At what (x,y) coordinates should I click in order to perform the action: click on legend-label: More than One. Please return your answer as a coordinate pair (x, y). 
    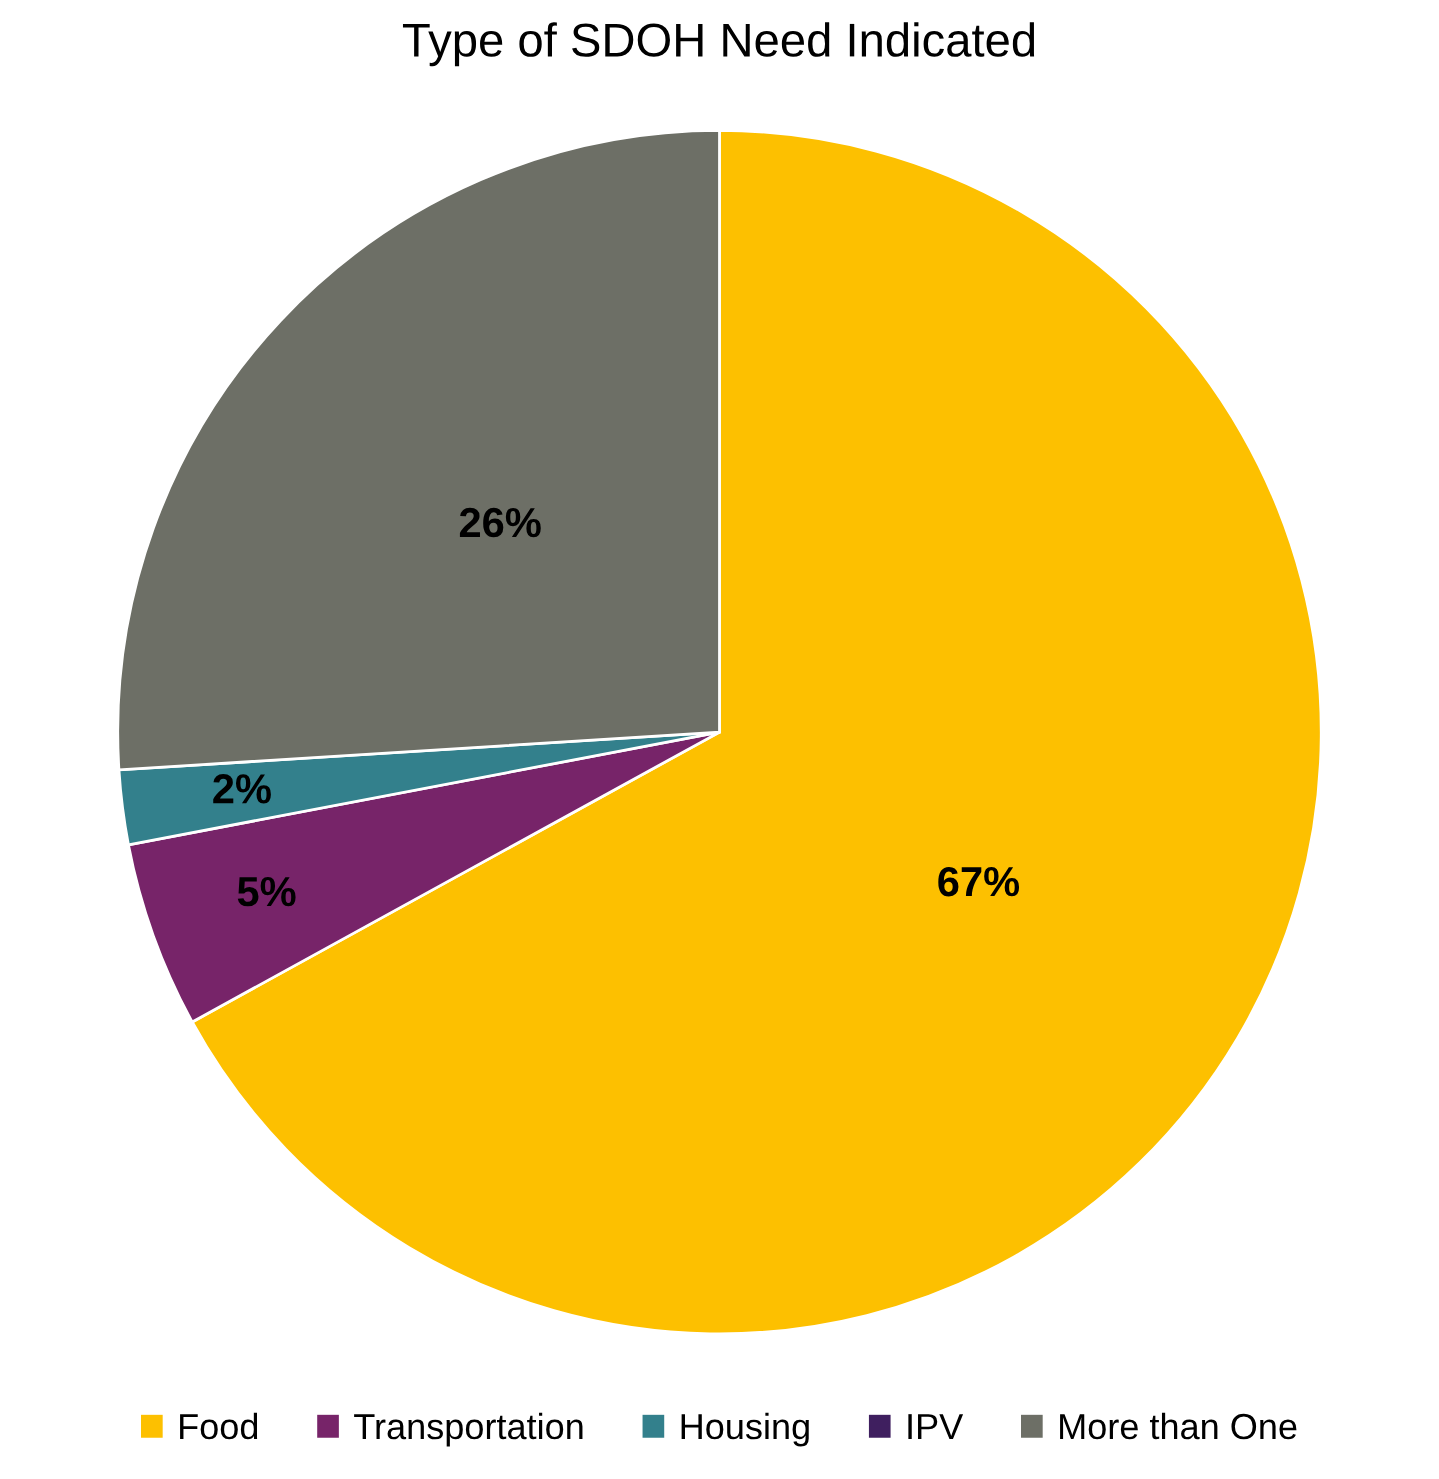
    Looking at the image, I should click on (1178, 1426).